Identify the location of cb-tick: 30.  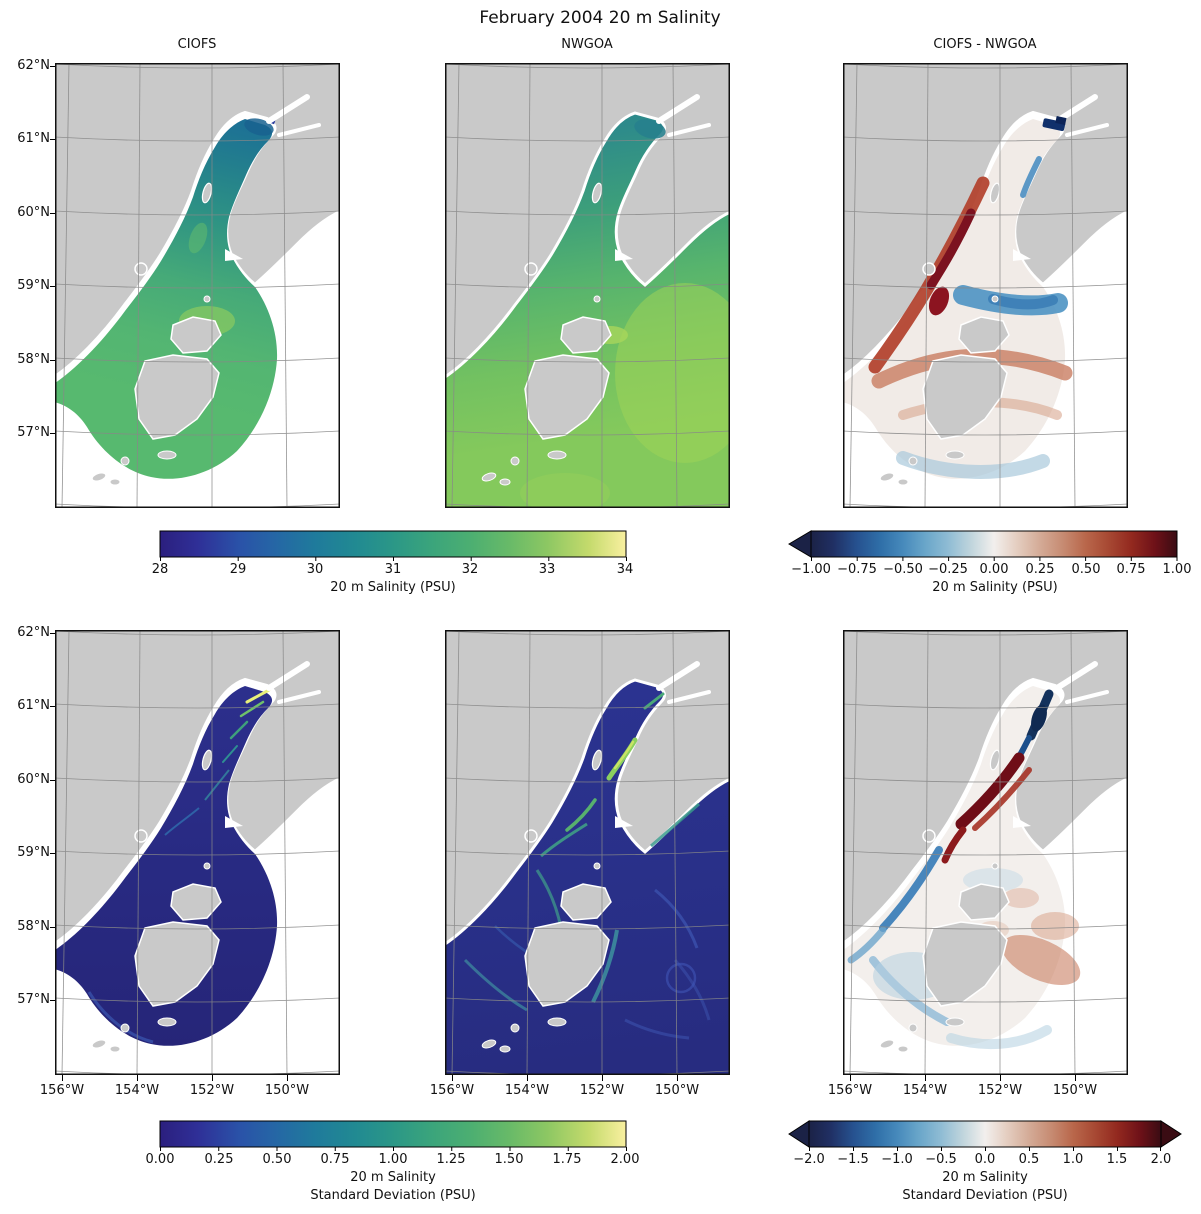
(315, 569).